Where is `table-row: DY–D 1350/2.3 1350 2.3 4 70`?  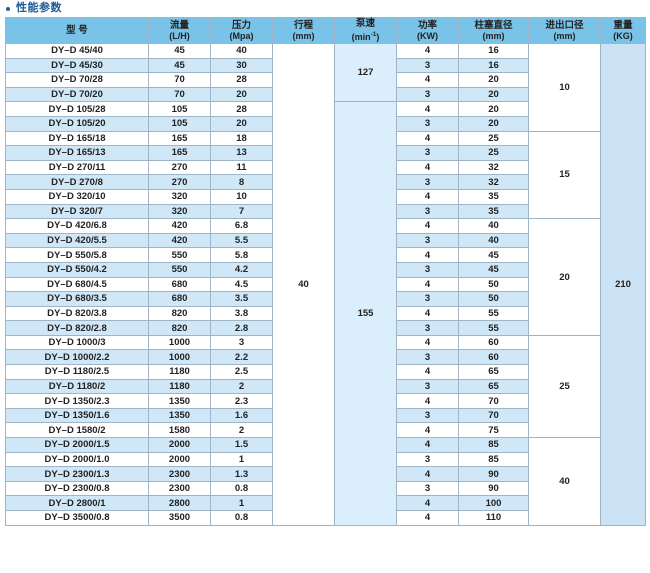
table-row: DY–D 1350/2.3 1350 2.3 4 70 is located at coordinates (325, 401).